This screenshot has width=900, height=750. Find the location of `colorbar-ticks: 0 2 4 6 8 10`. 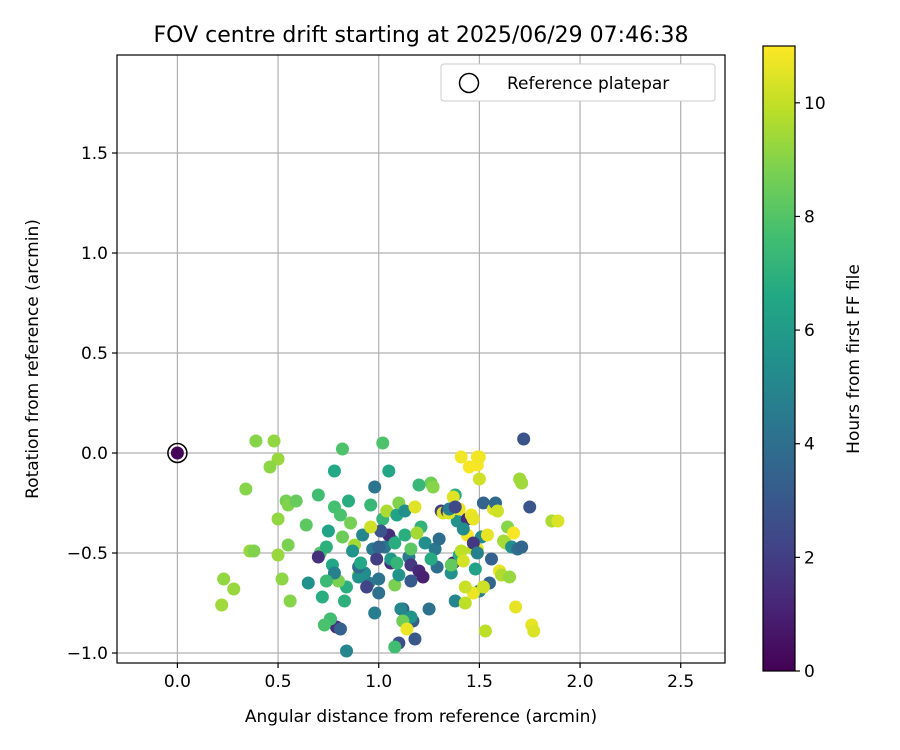

colorbar-ticks: 0 2 4 6 8 10 is located at coordinates (810, 388).